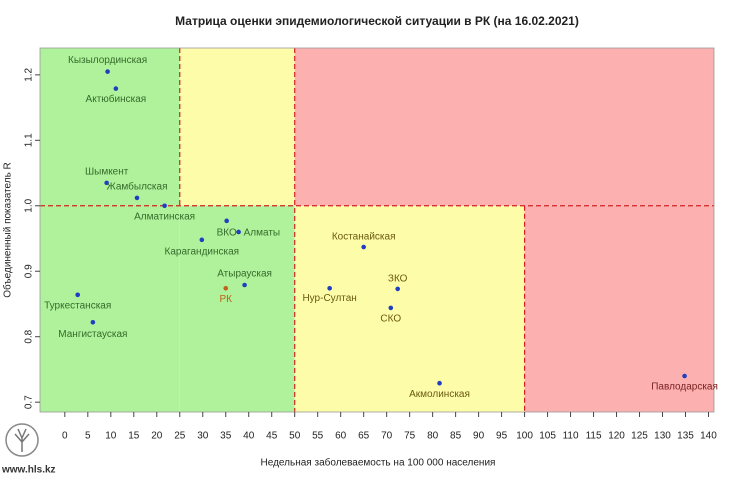 The image size is (740, 484). Describe the element at coordinates (202, 251) in the screenshot. I see `point-label: Карагандинская` at that location.